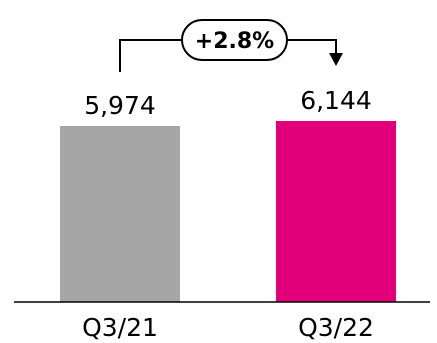 The width and height of the screenshot is (437, 343). I want to click on value-labels-group: 5,974 6,144, so click(228, 103).